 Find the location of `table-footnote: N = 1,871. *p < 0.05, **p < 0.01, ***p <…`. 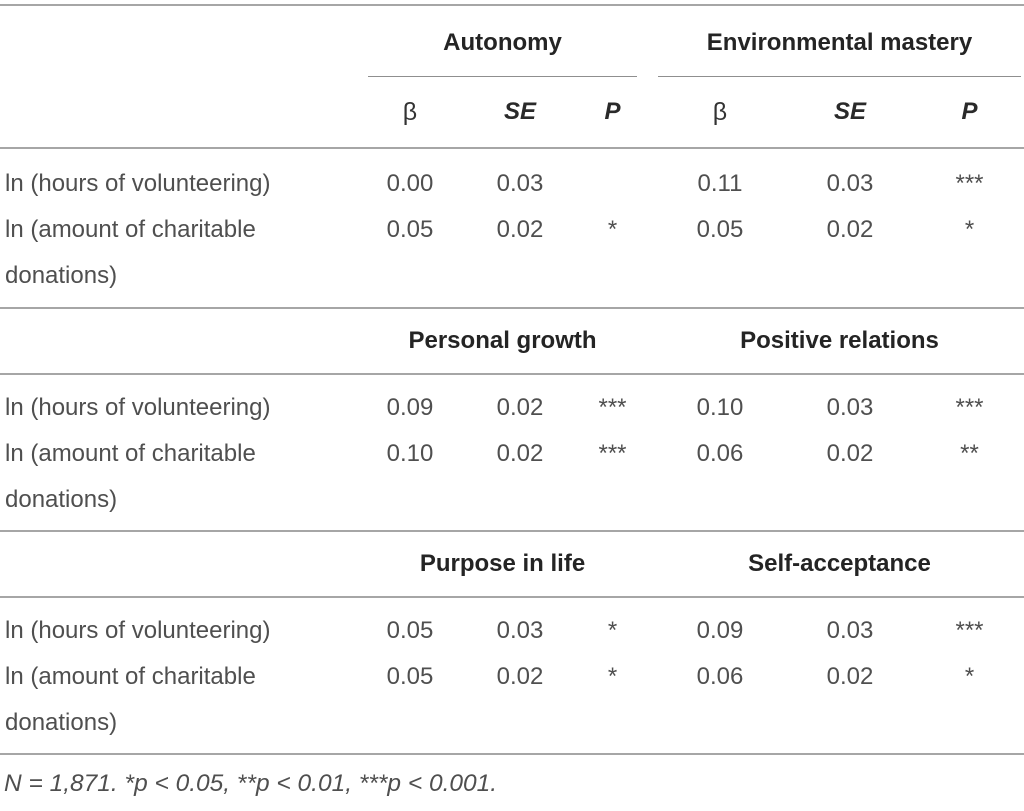

table-footnote: N = 1,871. *p < 0.05, **p < 0.01, ***p <… is located at coordinates (251, 783).